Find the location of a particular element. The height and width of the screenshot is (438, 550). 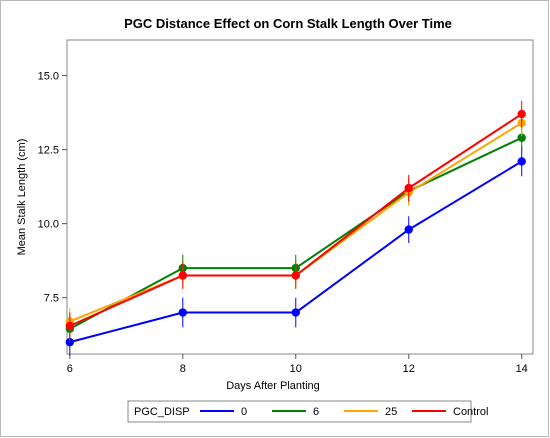

x-tick-label: 10 is located at coordinates (296, 369).